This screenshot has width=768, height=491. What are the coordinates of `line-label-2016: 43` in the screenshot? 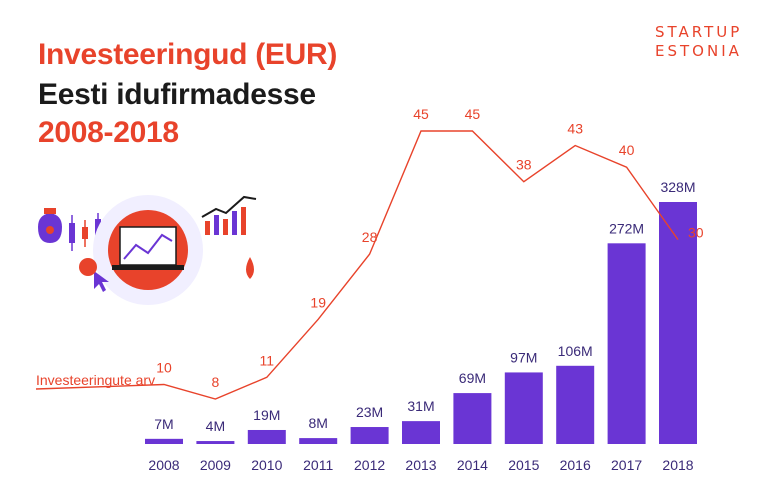 It's located at (575, 128).